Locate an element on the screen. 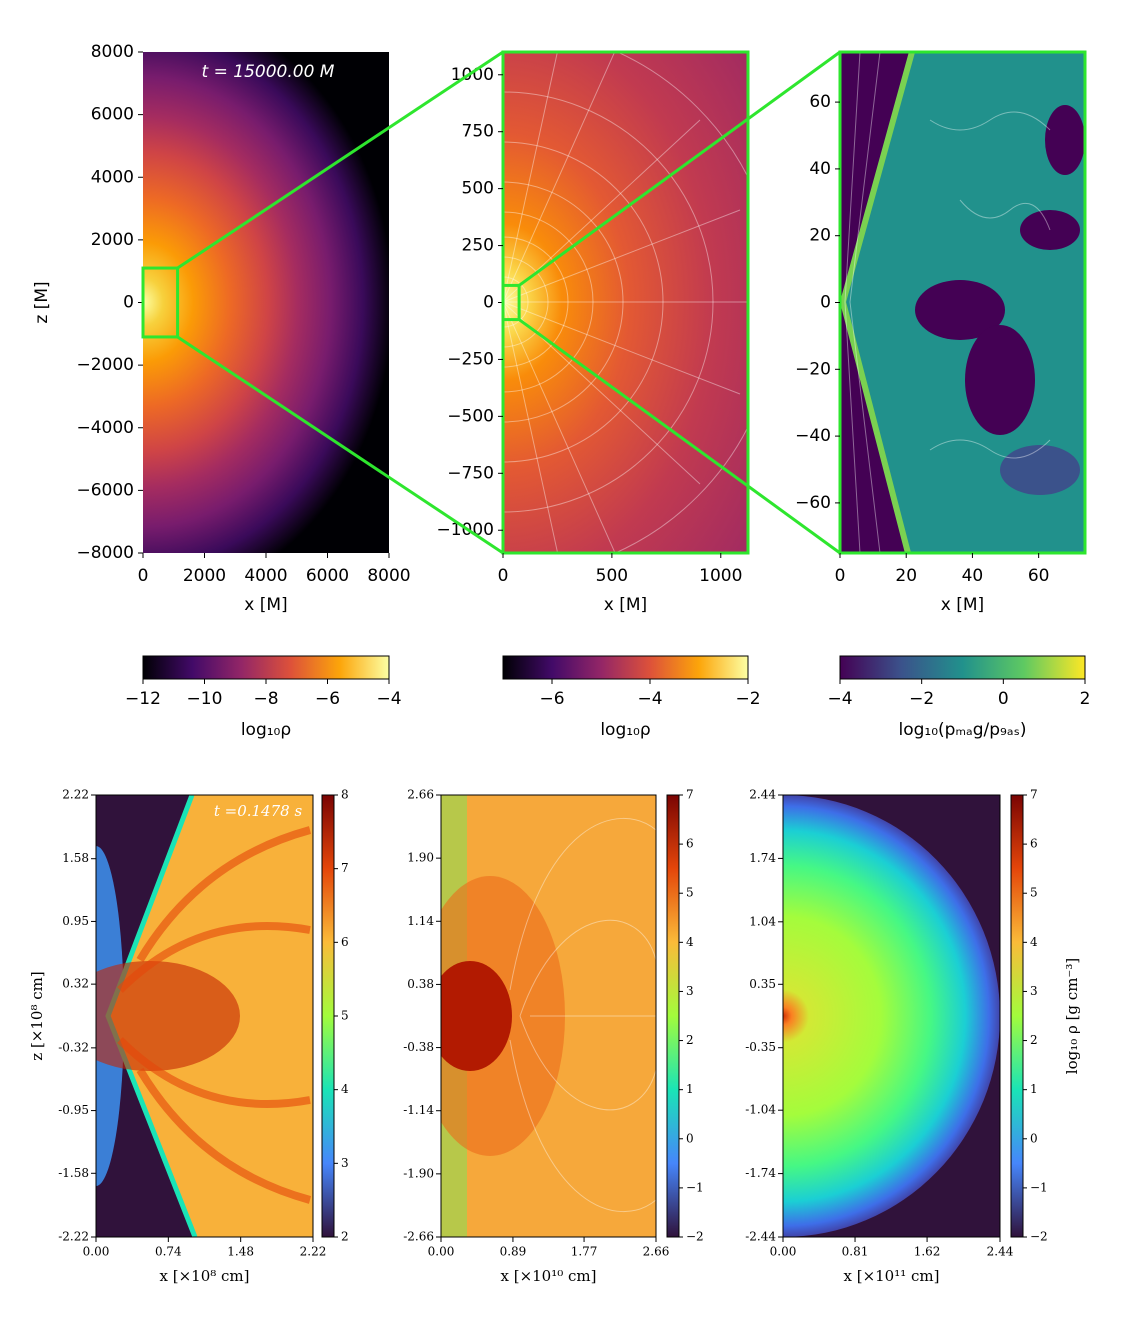 The height and width of the screenshot is (1321, 1133). colorbar-tick-label: −12 is located at coordinates (143, 699).